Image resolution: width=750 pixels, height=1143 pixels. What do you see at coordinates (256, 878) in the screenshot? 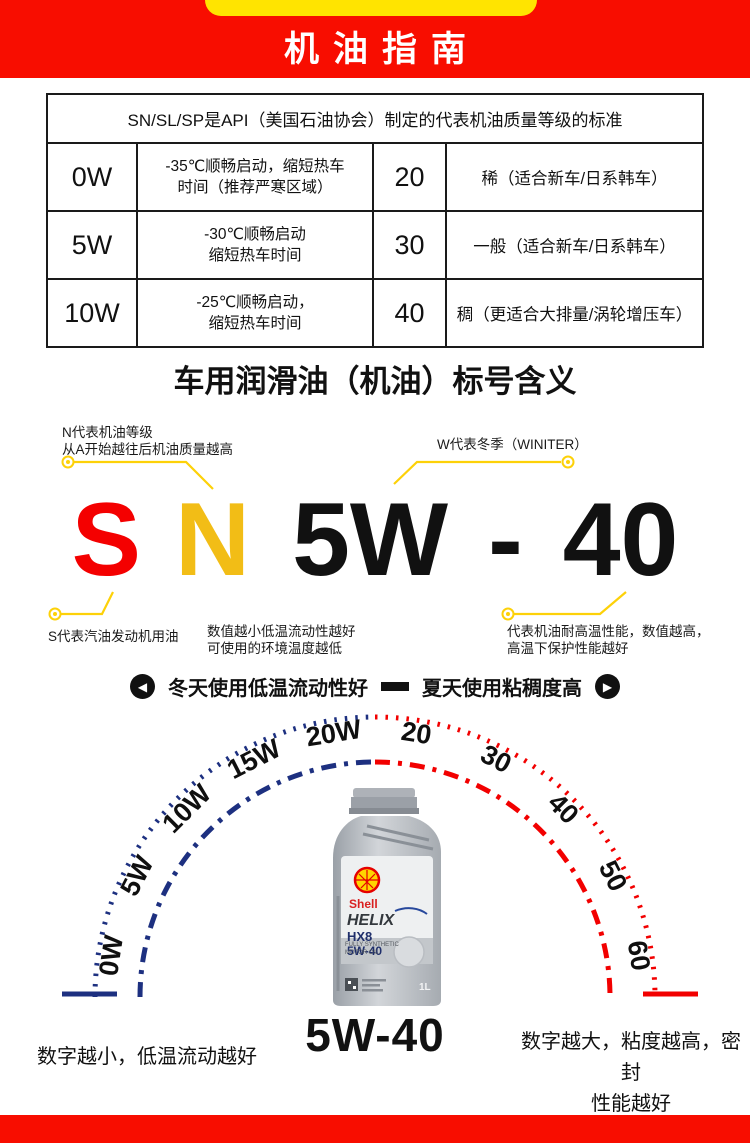
I see `dial-inner-arc-blue` at bounding box center [256, 878].